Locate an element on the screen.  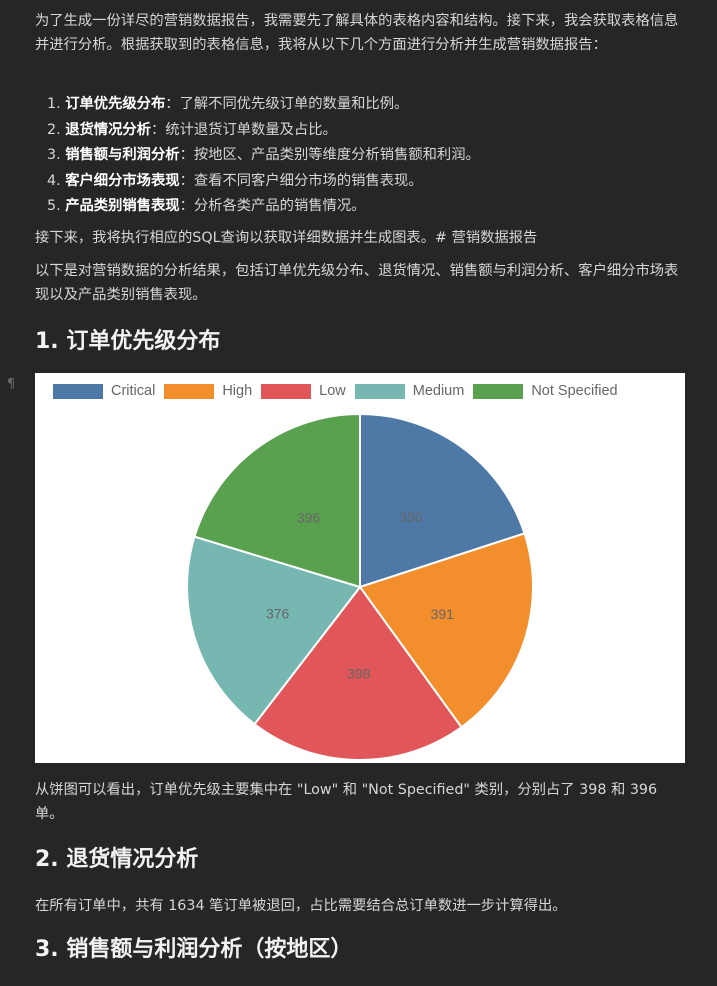
list-item-title: 退货情况分析 is located at coordinates (108, 129).